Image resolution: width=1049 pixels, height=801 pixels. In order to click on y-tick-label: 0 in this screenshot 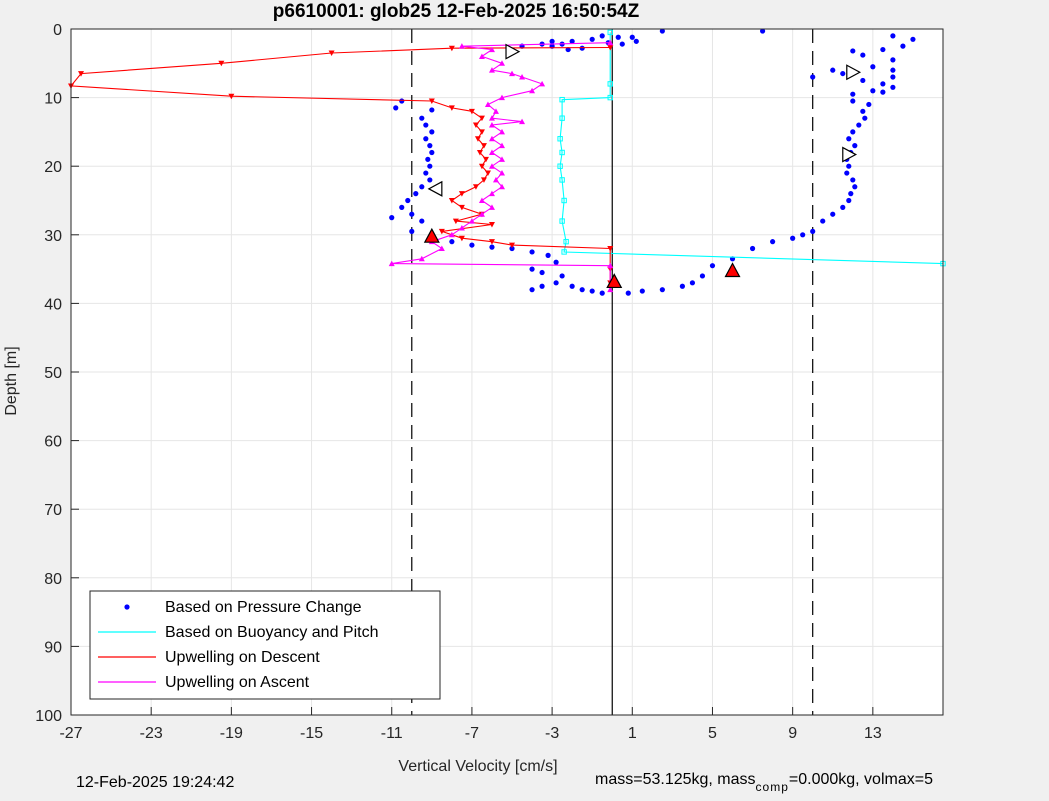, I will do `click(57, 30)`.